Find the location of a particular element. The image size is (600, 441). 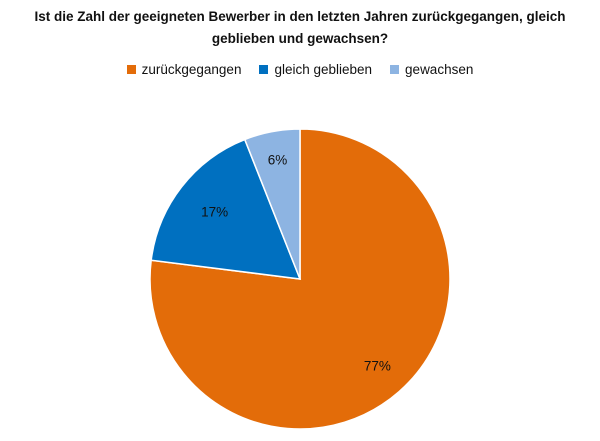

legend-swatch-zurueckgegangen is located at coordinates (131, 69).